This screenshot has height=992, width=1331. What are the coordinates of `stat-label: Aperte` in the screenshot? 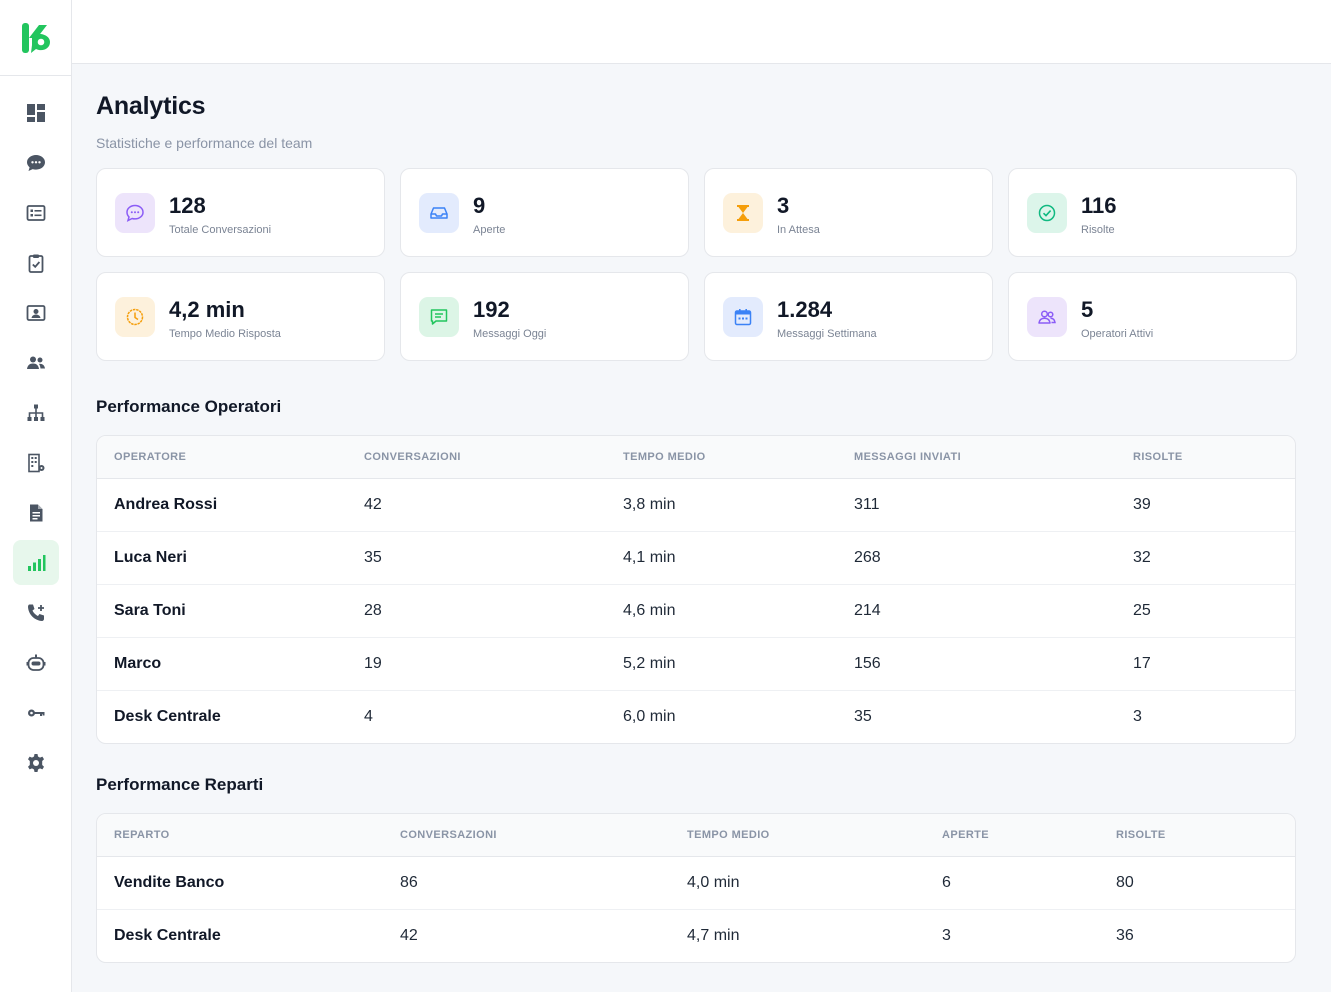 It's located at (489, 229).